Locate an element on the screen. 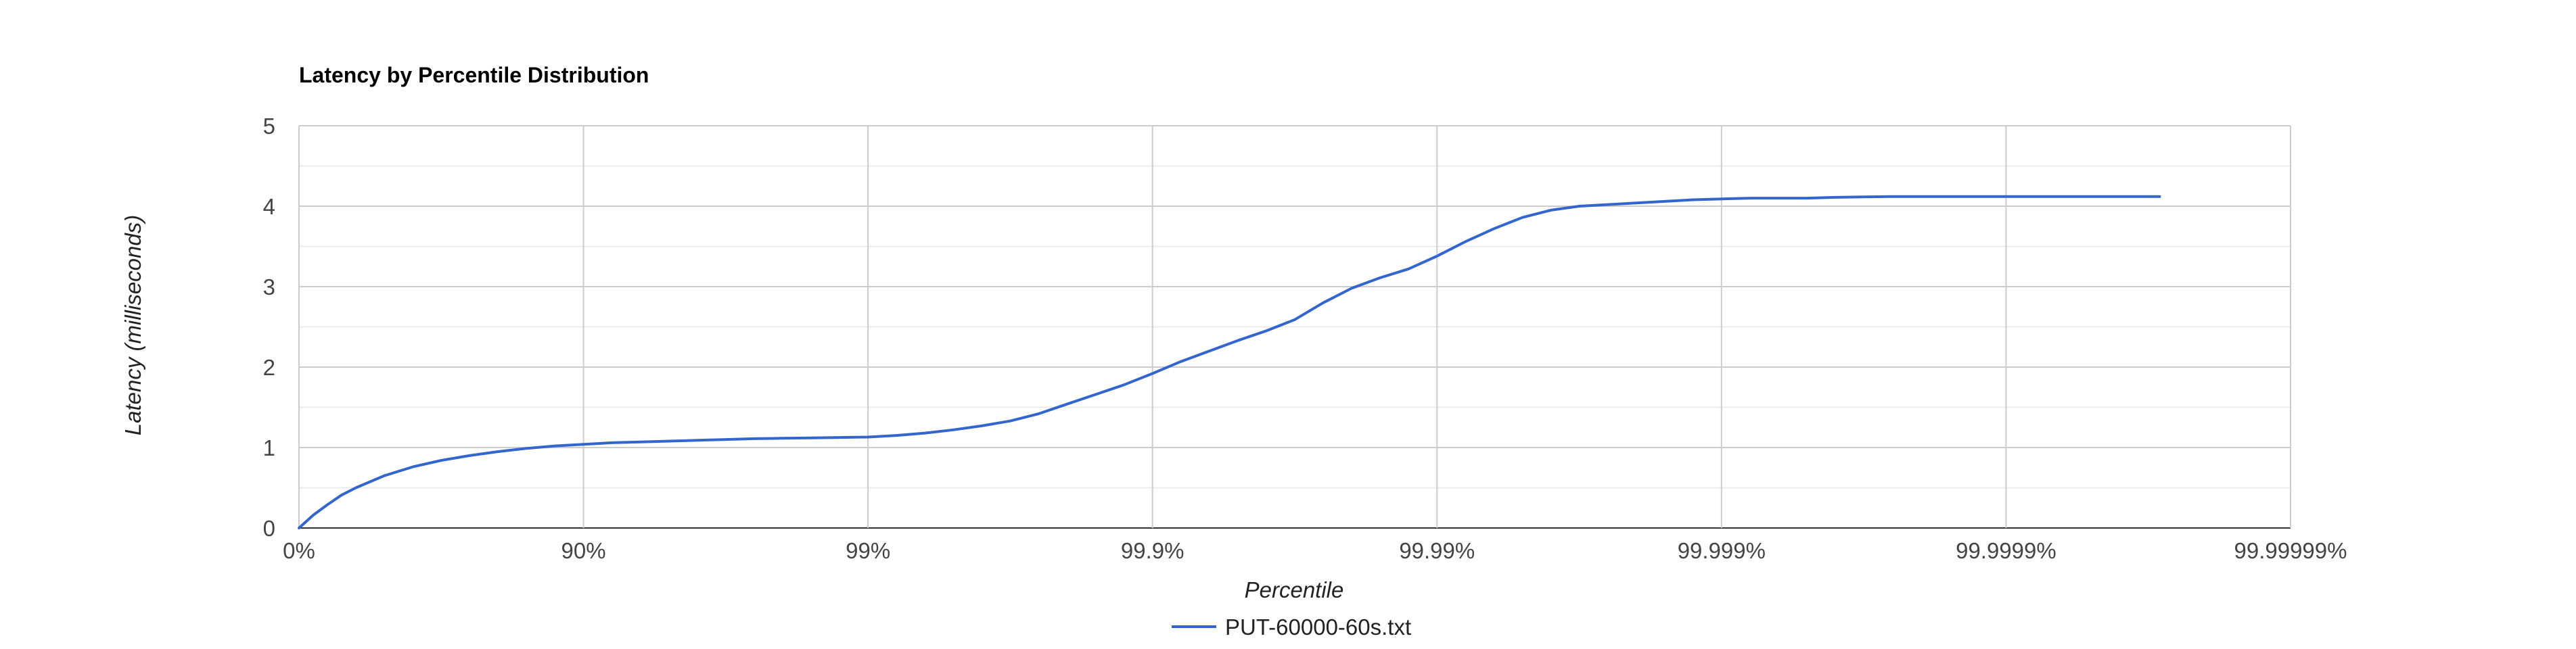 The image size is (2576, 649). y-tick-label-4: 4 is located at coordinates (269, 206).